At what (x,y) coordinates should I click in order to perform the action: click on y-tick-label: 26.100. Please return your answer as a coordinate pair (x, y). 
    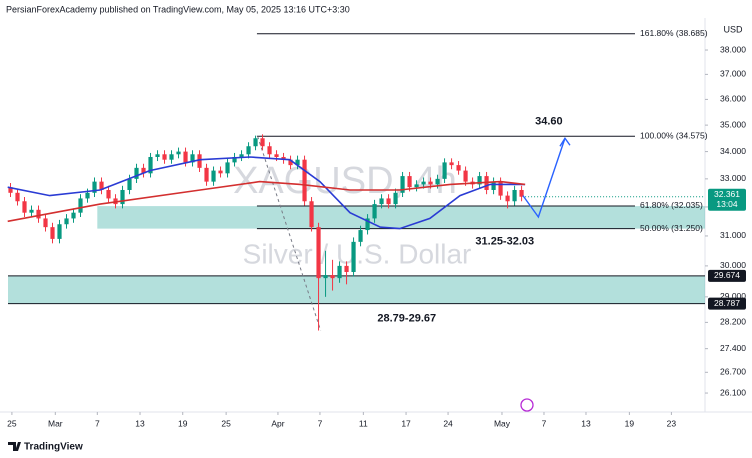
    Looking at the image, I should click on (733, 392).